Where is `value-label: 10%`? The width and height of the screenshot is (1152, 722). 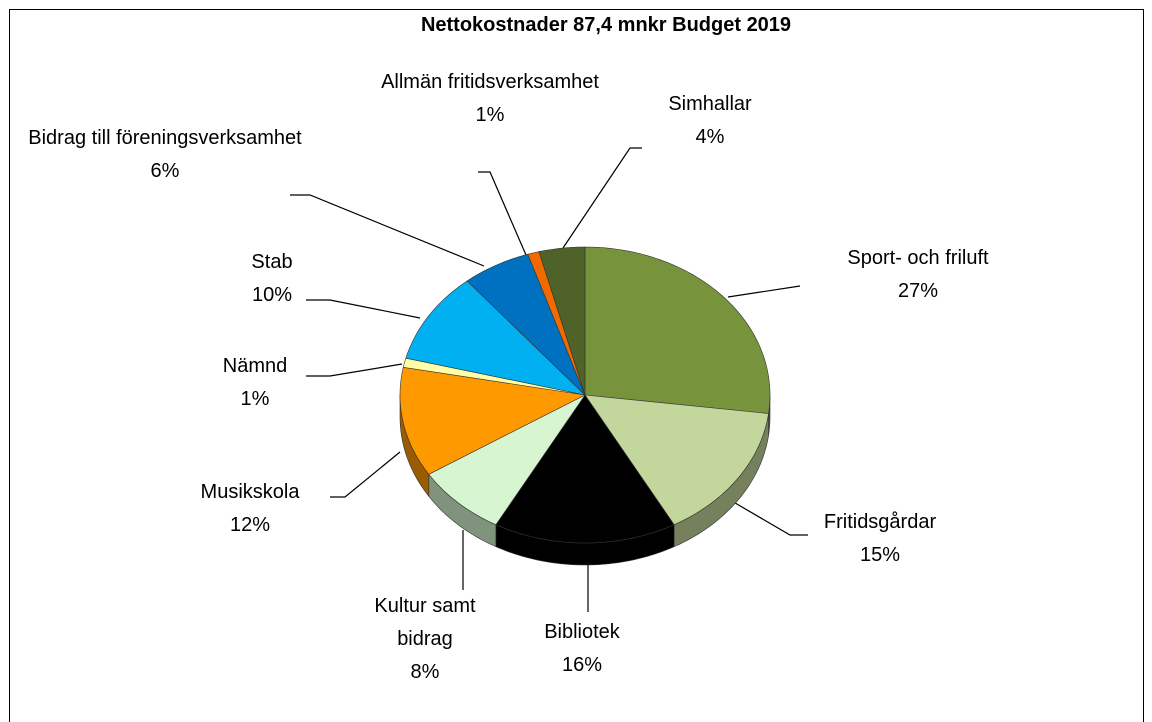
value-label: 10% is located at coordinates (272, 295).